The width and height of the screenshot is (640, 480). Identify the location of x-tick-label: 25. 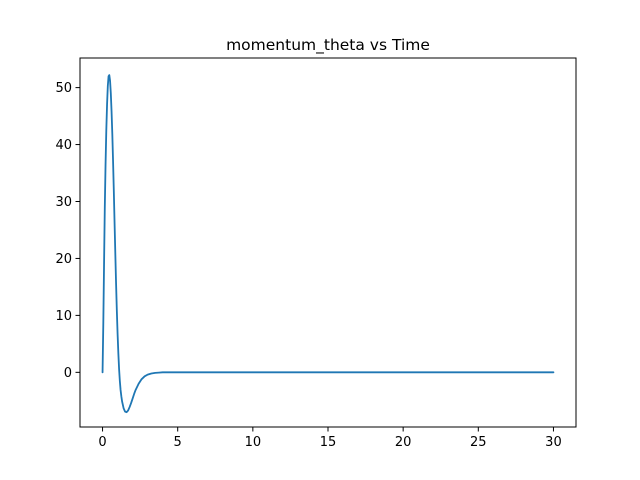
(478, 442).